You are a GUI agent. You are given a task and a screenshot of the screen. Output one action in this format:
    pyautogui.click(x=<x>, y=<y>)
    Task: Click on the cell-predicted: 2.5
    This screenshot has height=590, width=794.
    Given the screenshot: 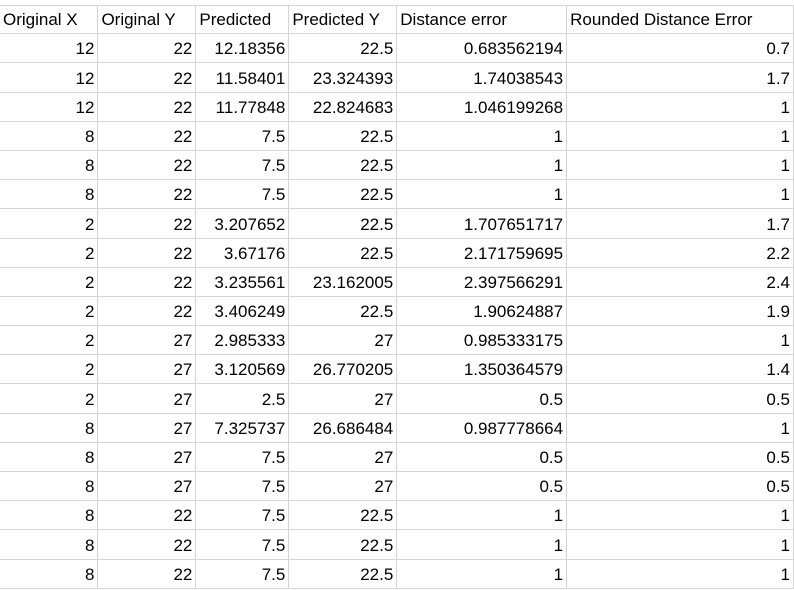 What is the action you would take?
    pyautogui.click(x=242, y=398)
    